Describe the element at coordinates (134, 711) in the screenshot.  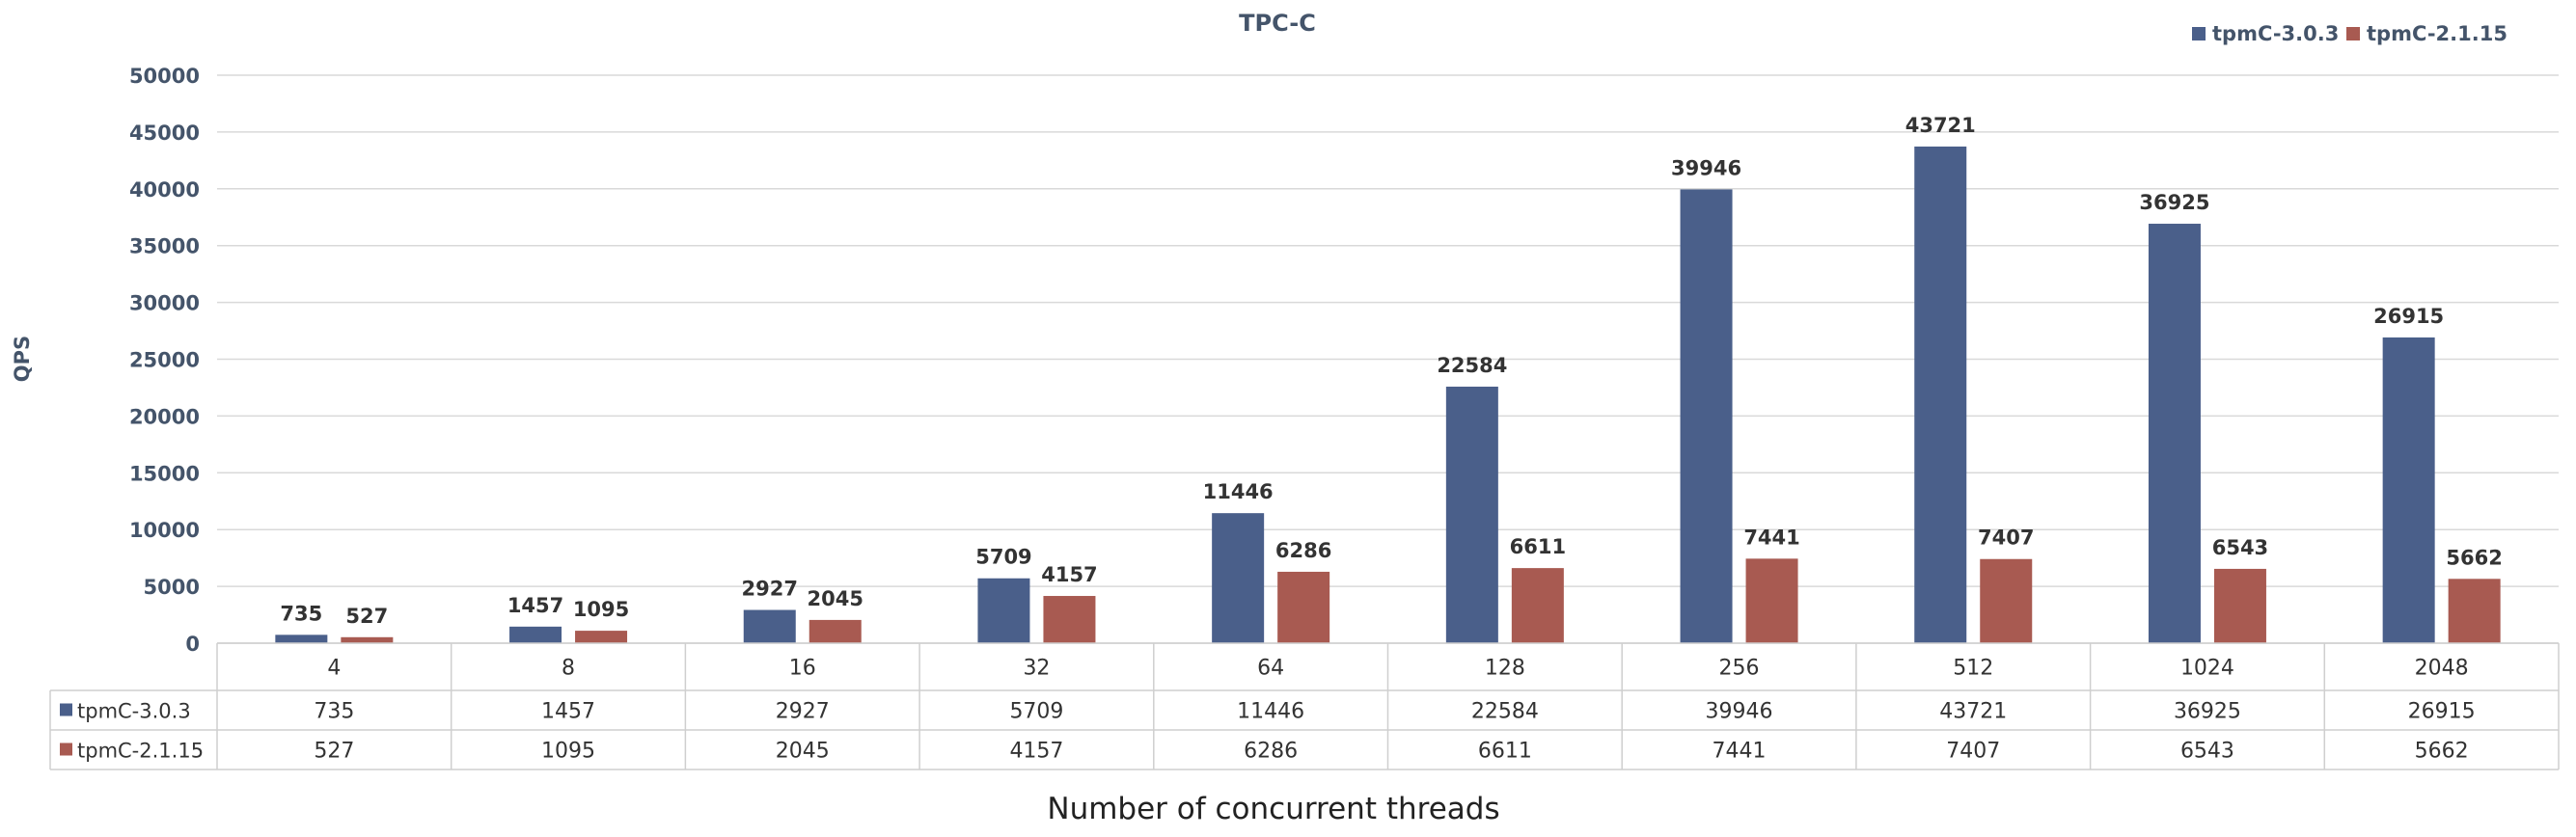
I see `table-series-name: tpmC-3.0.3` at that location.